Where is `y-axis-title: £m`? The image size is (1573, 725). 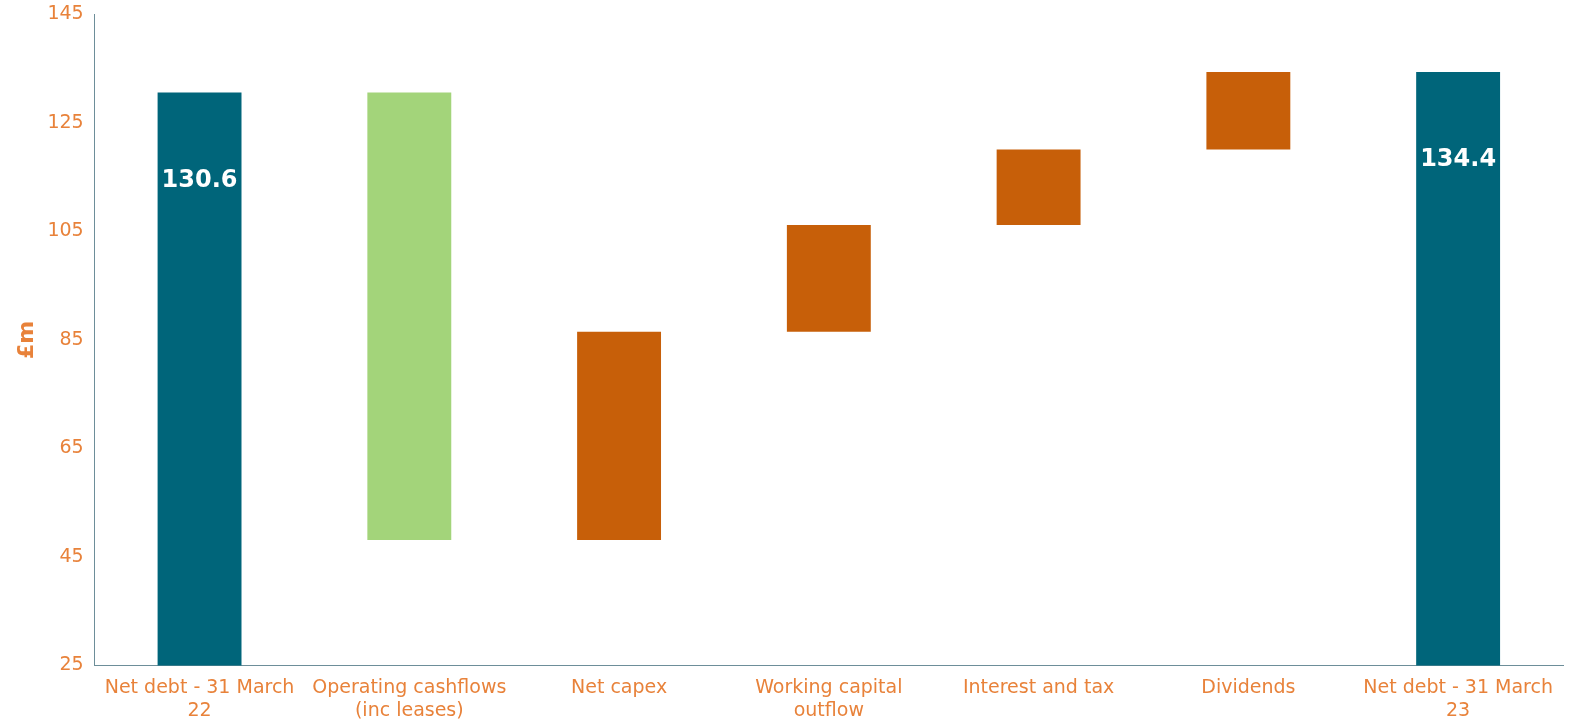
y-axis-title: £m is located at coordinates (25, 340).